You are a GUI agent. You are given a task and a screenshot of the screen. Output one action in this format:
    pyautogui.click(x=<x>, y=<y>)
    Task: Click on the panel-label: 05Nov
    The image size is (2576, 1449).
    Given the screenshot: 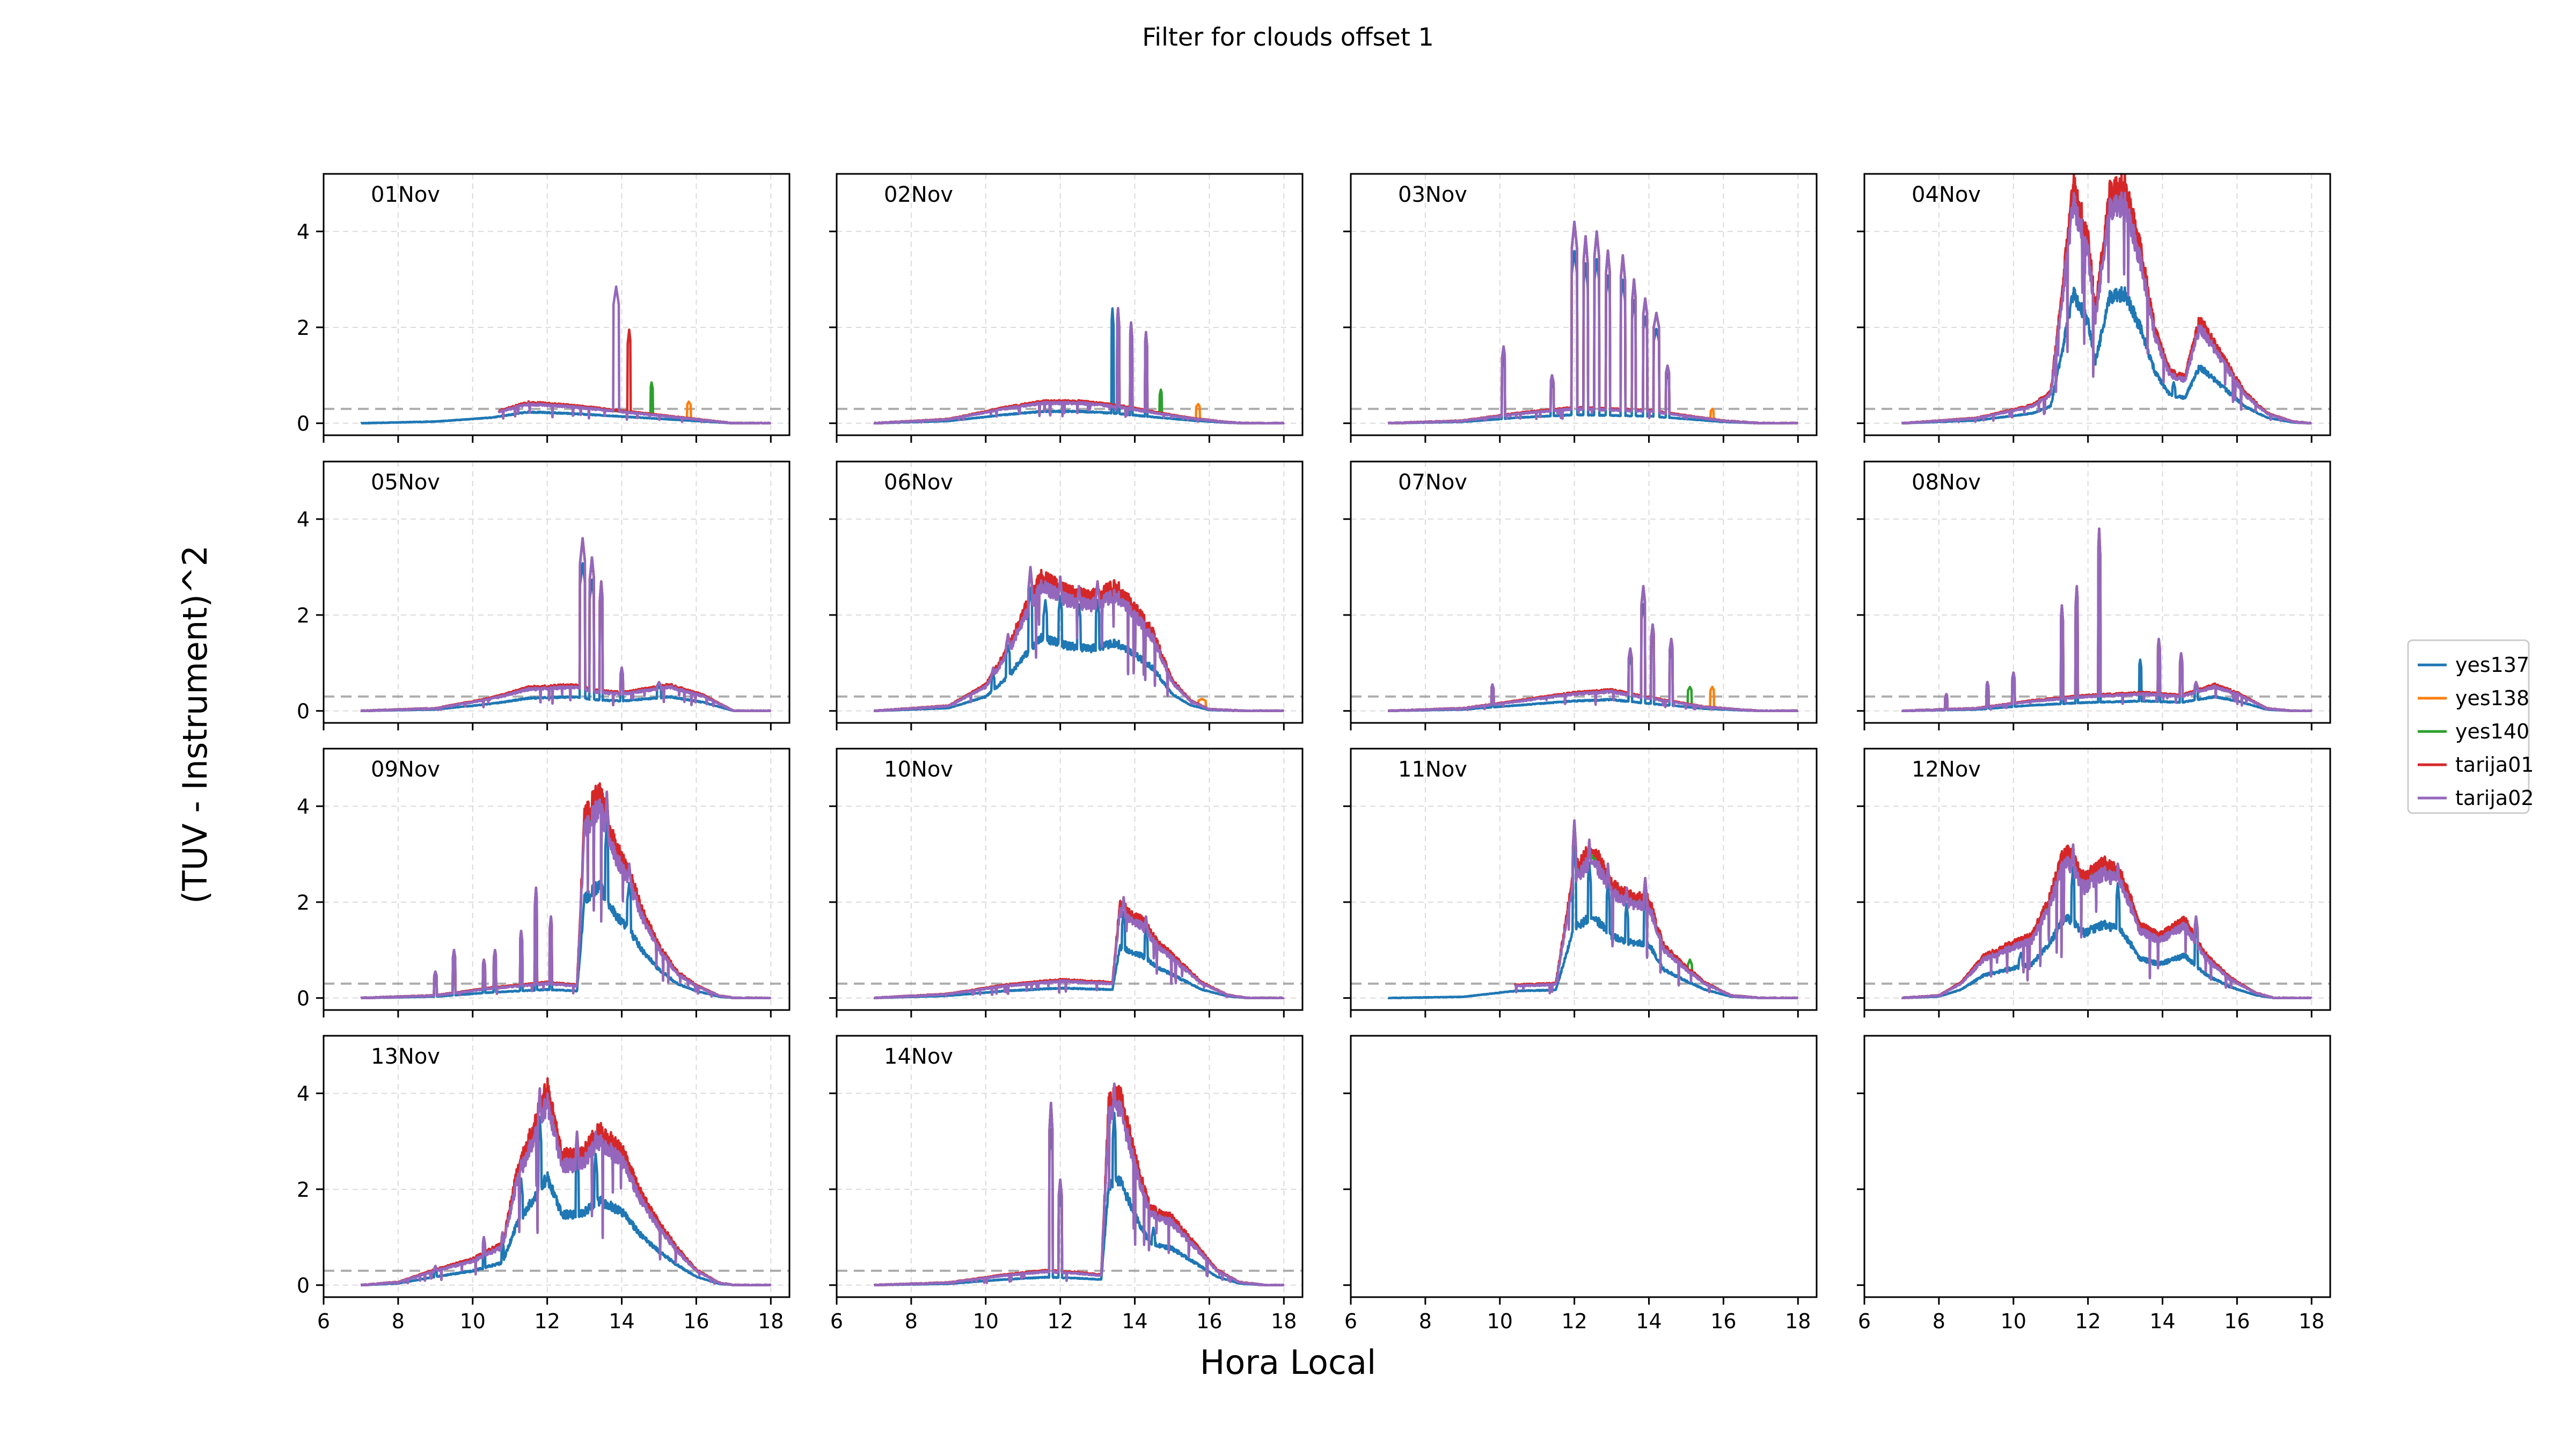 What is the action you would take?
    pyautogui.click(x=405, y=482)
    